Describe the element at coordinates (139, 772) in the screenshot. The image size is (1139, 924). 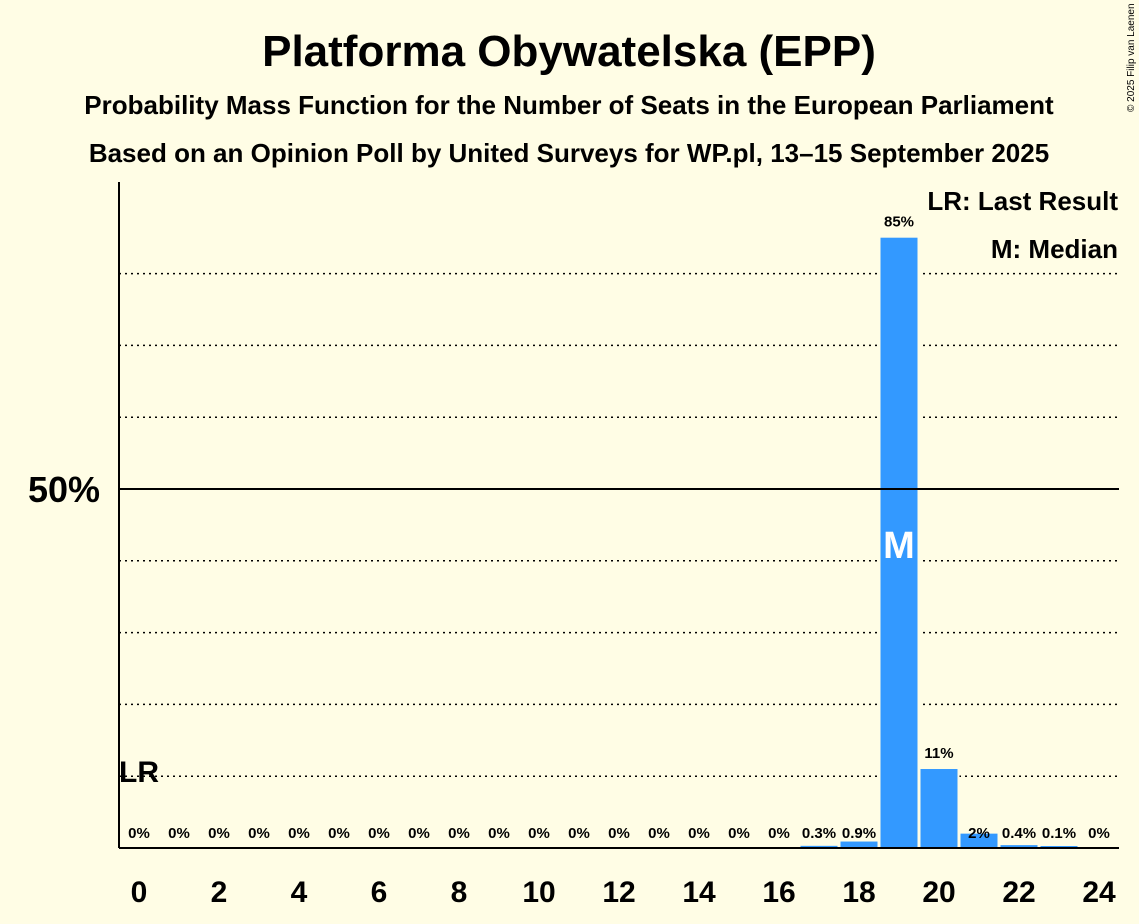
I see `last-result-marker: LR` at that location.